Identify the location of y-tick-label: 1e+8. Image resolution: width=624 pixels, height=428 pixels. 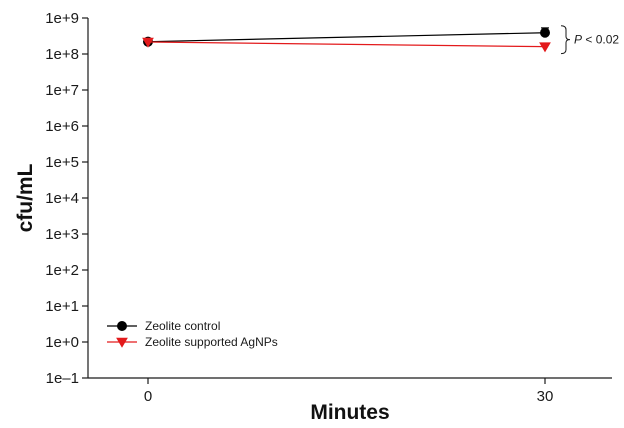
(62, 54).